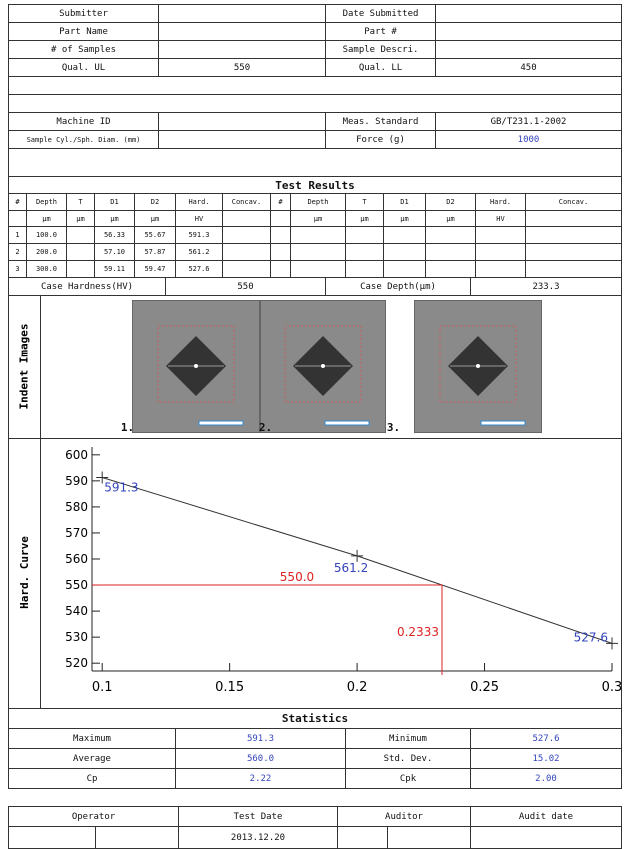 This screenshot has height=849, width=629. What do you see at coordinates (260, 738) in the screenshot?
I see `stat-value: 591.3` at bounding box center [260, 738].